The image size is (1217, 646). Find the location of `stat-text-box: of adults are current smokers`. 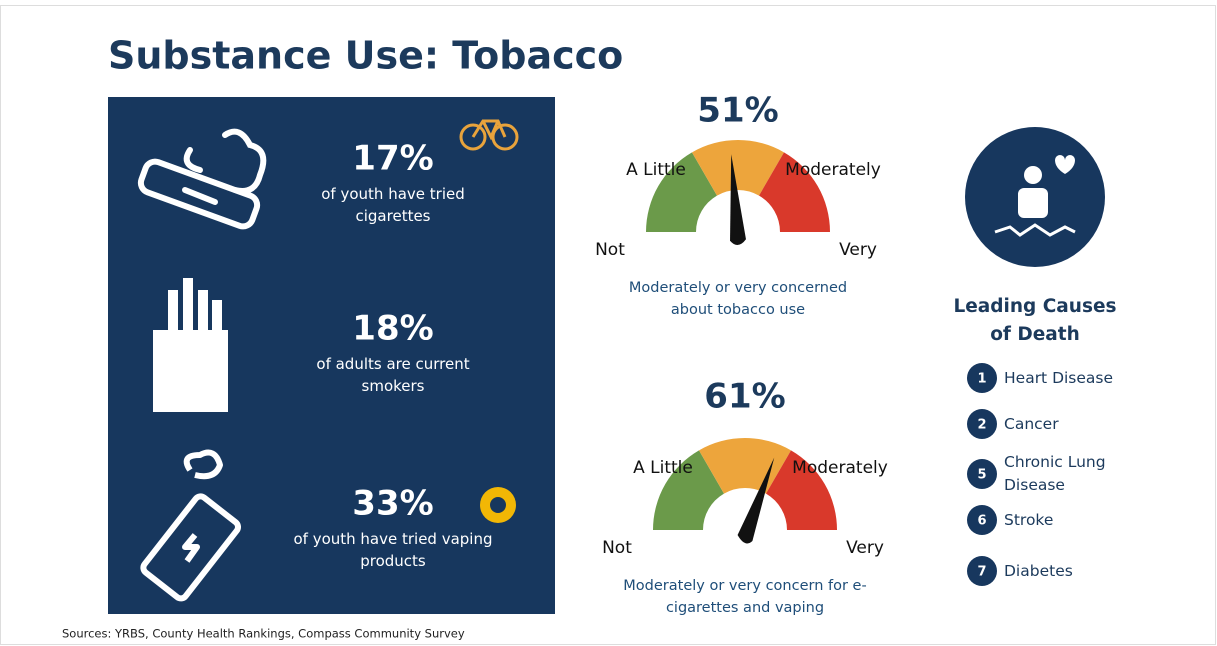

stat-text-box: of adults are current smokers is located at coordinates (393, 375).